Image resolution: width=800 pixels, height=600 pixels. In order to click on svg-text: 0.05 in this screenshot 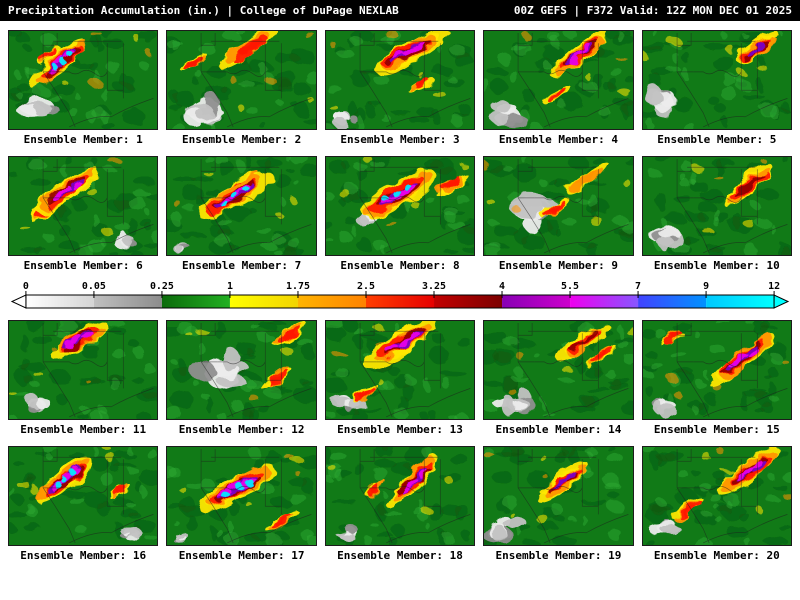, I will do `click(94, 286)`.